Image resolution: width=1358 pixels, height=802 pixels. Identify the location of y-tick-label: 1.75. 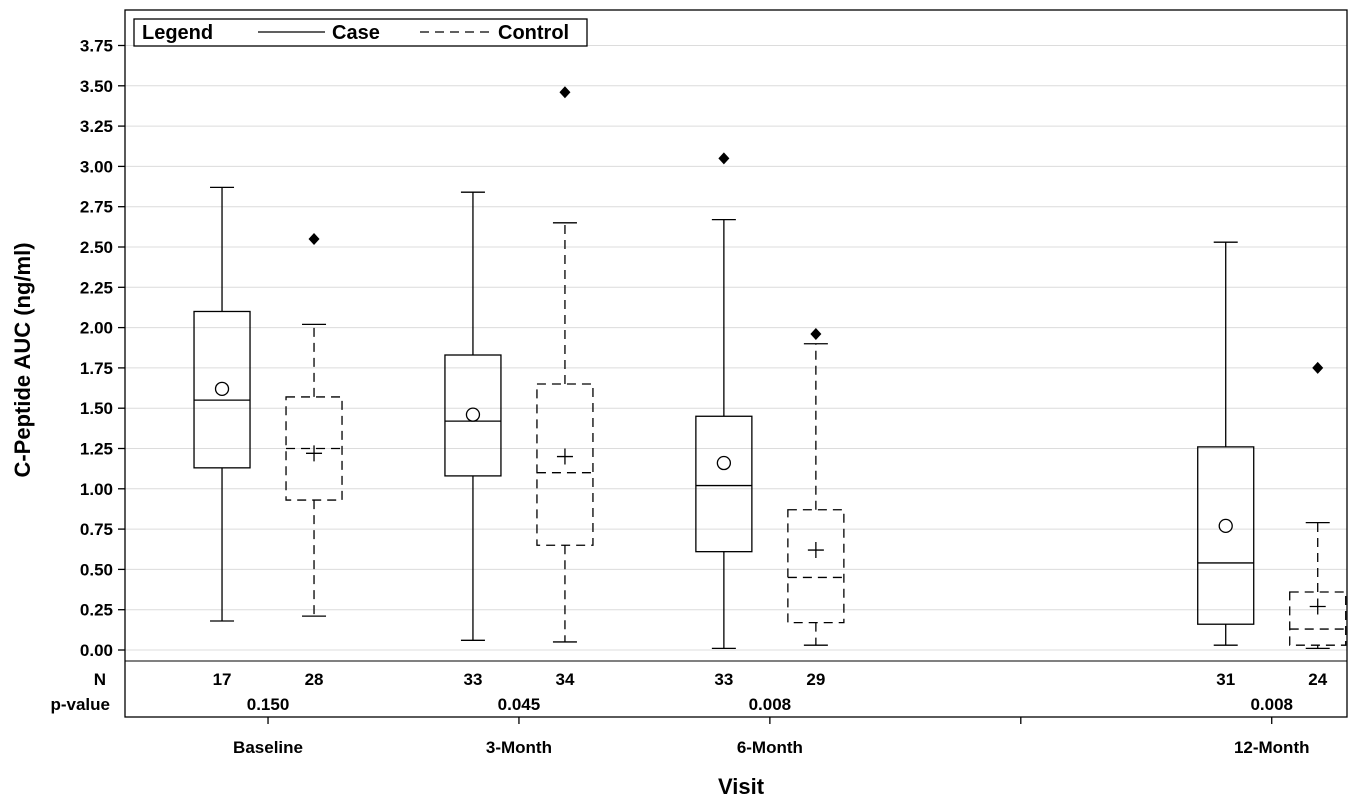
(96, 368).